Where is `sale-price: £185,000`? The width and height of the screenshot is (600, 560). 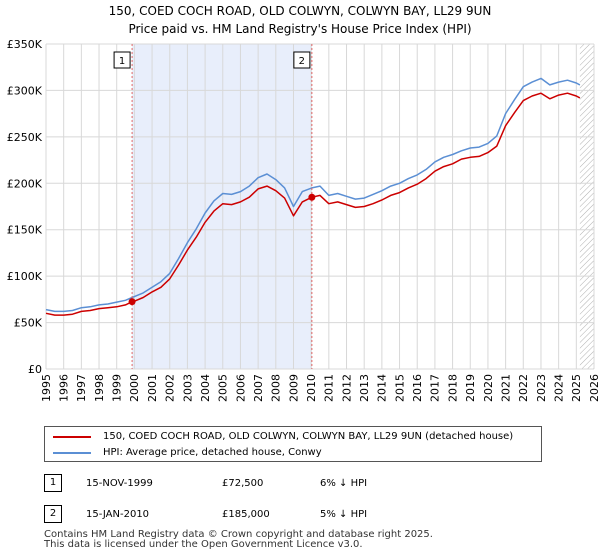 sale-price: £185,000 is located at coordinates (246, 514).